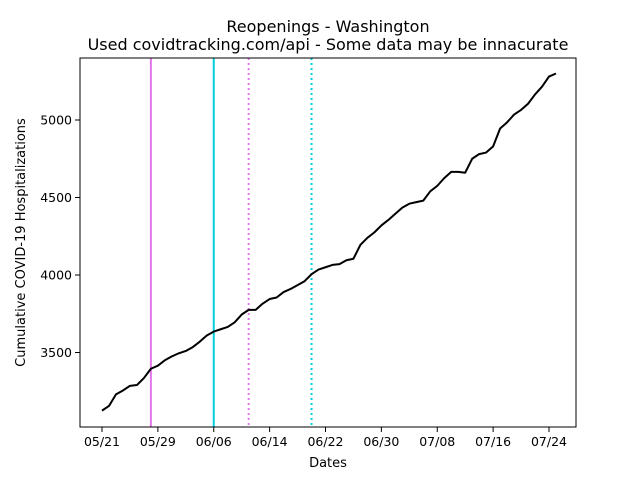 The height and width of the screenshot is (480, 640). Describe the element at coordinates (56, 197) in the screenshot. I see `y-tick-label: 4500` at that location.